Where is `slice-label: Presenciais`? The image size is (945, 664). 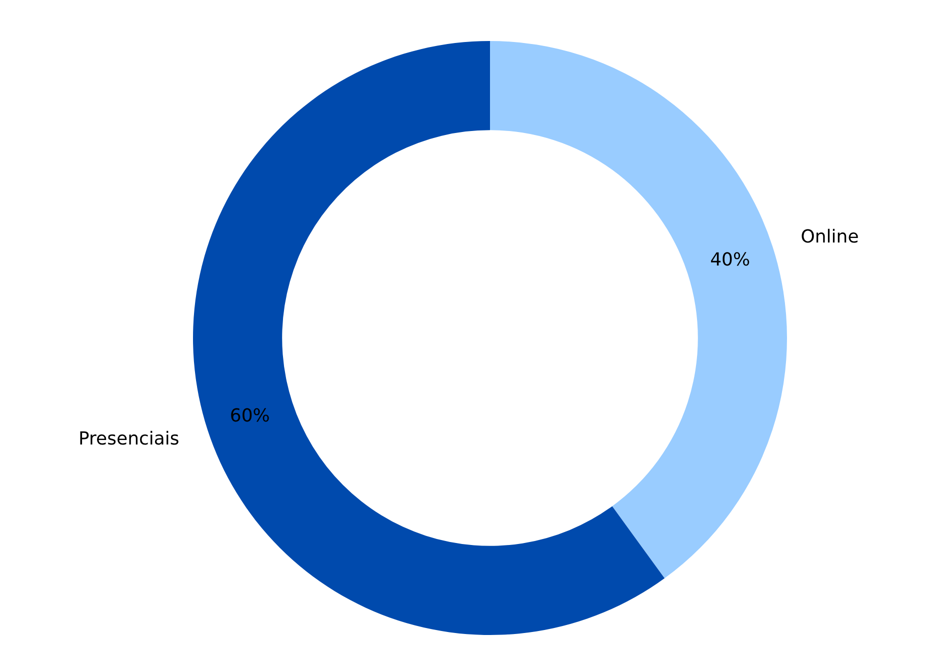 slice-label: Presenciais is located at coordinates (129, 439).